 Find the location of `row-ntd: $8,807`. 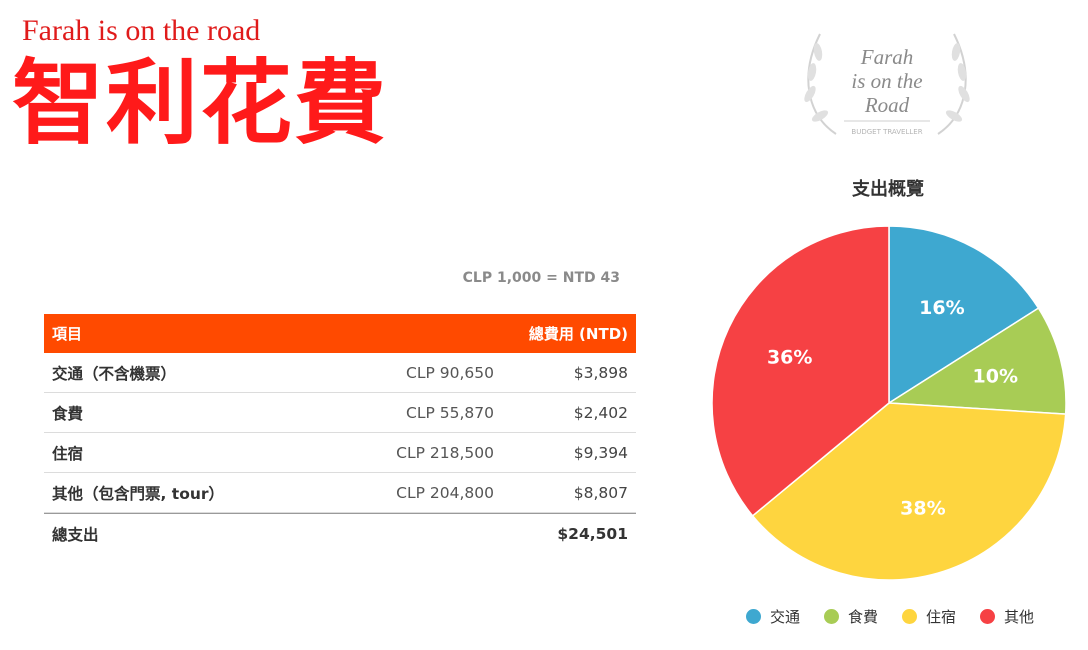

row-ntd: $8,807 is located at coordinates (600, 492).